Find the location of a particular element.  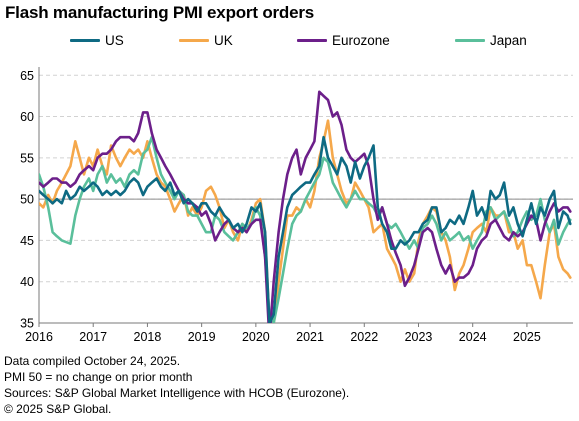

x-tick-label-2017: 2017 is located at coordinates (93, 337).